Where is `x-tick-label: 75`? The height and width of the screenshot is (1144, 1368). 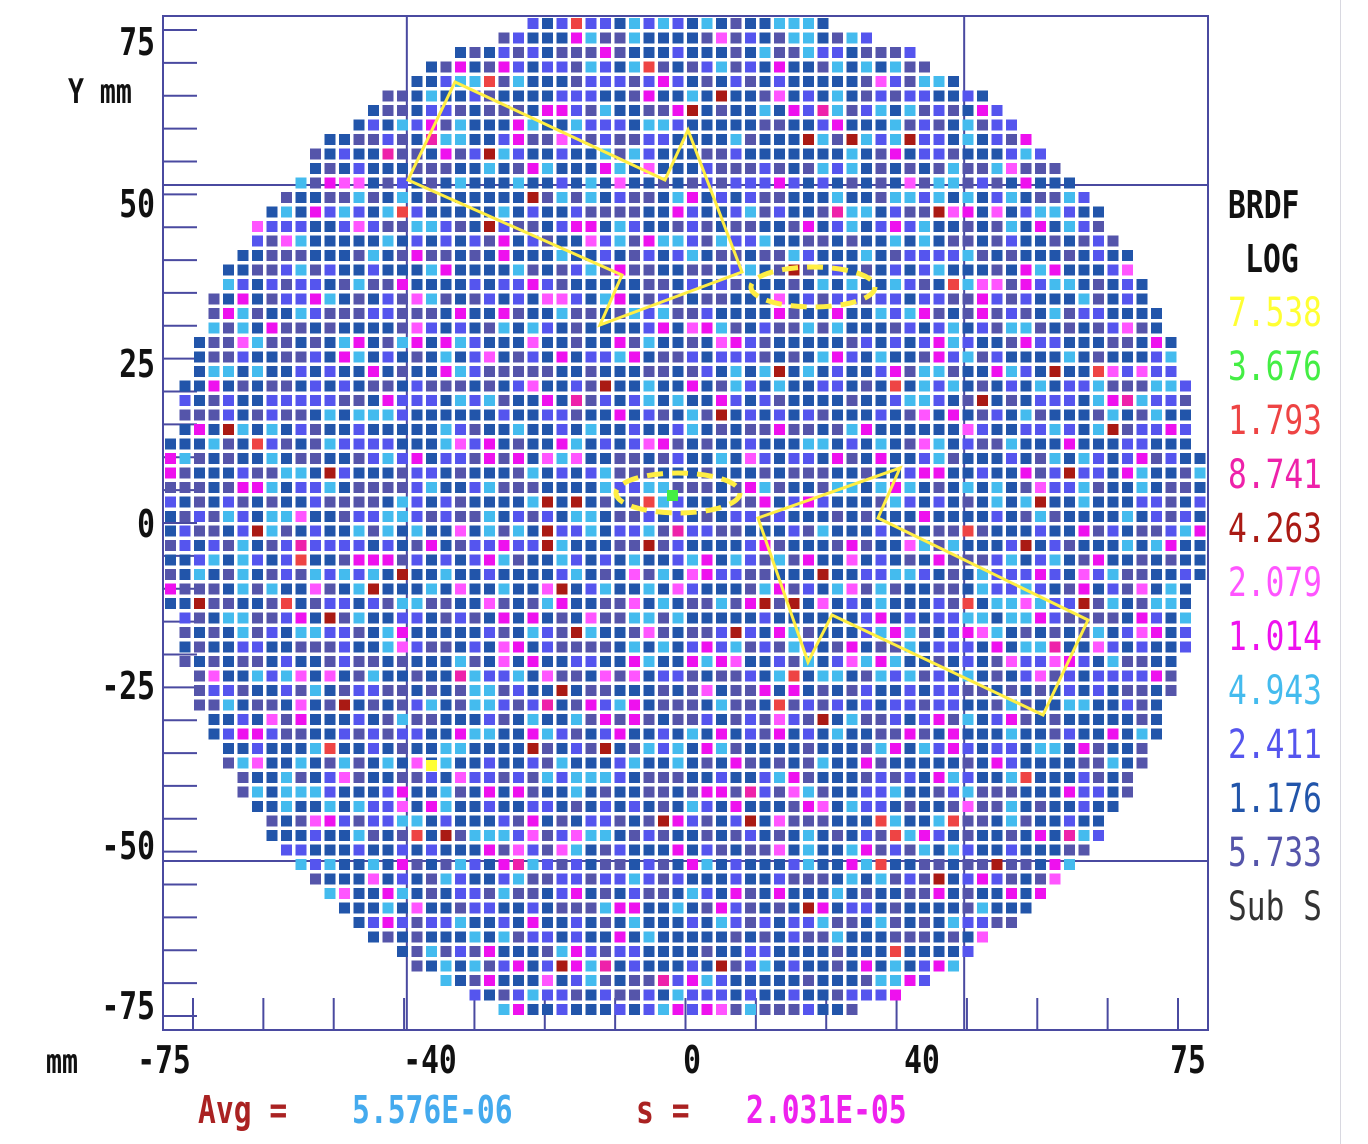
x-tick-label: 75 is located at coordinates (1188, 1060).